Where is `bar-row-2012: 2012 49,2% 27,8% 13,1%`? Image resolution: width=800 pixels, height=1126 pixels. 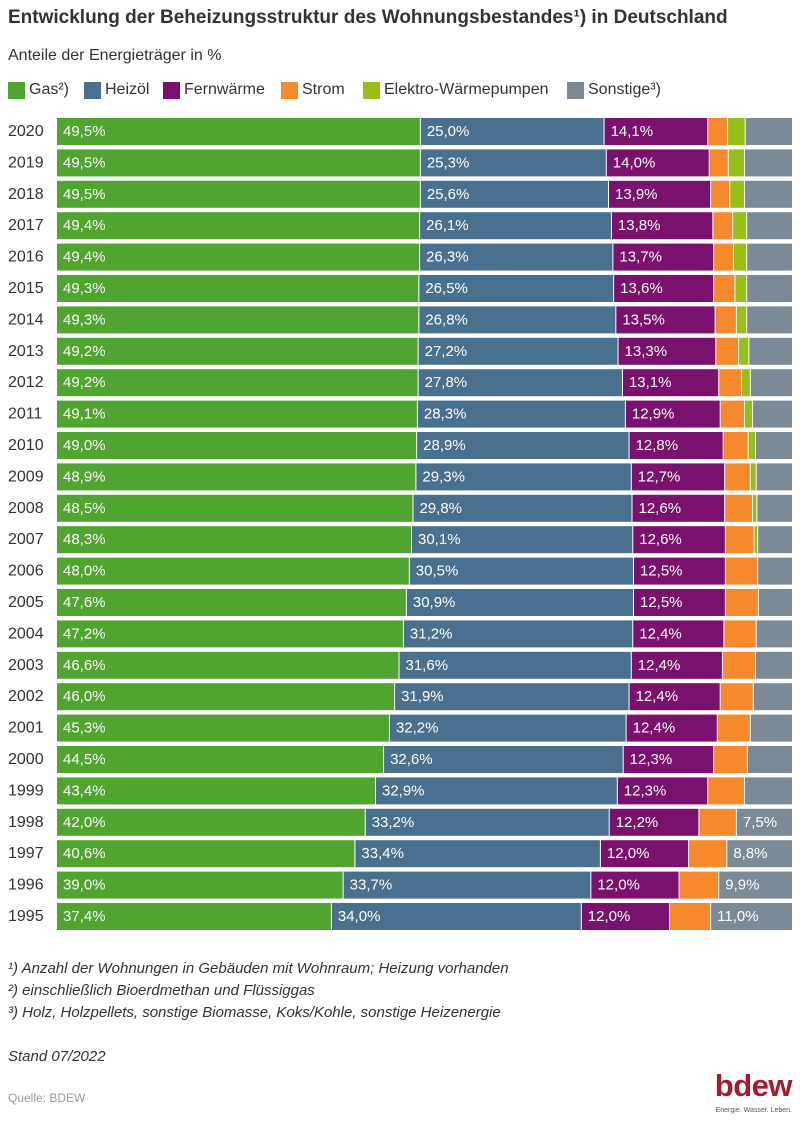
bar-row-2012: 2012 49,2% 27,8% 13,1% is located at coordinates (400, 383).